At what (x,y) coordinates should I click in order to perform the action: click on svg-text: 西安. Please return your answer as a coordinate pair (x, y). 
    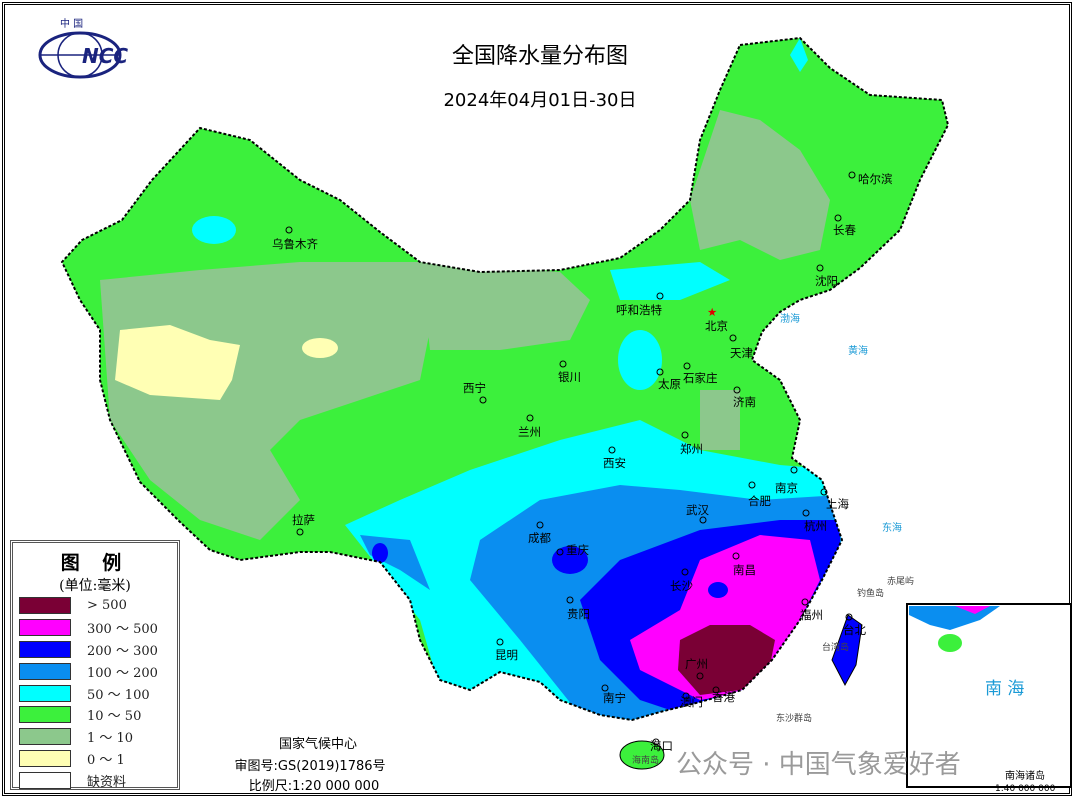
    Looking at the image, I should click on (614, 463).